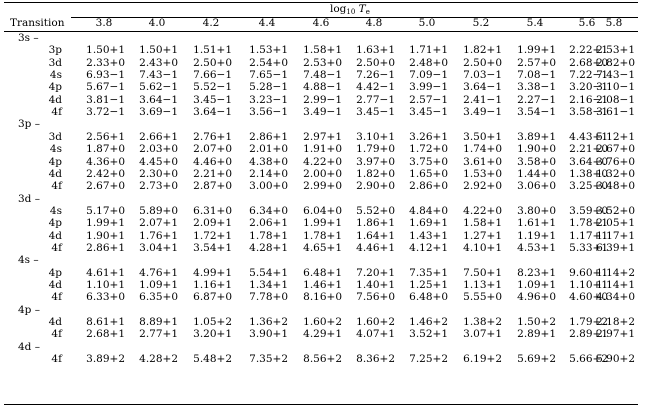 This screenshot has width=646, height=408. I want to click on table-cell: 7.08−1, so click(536, 75).